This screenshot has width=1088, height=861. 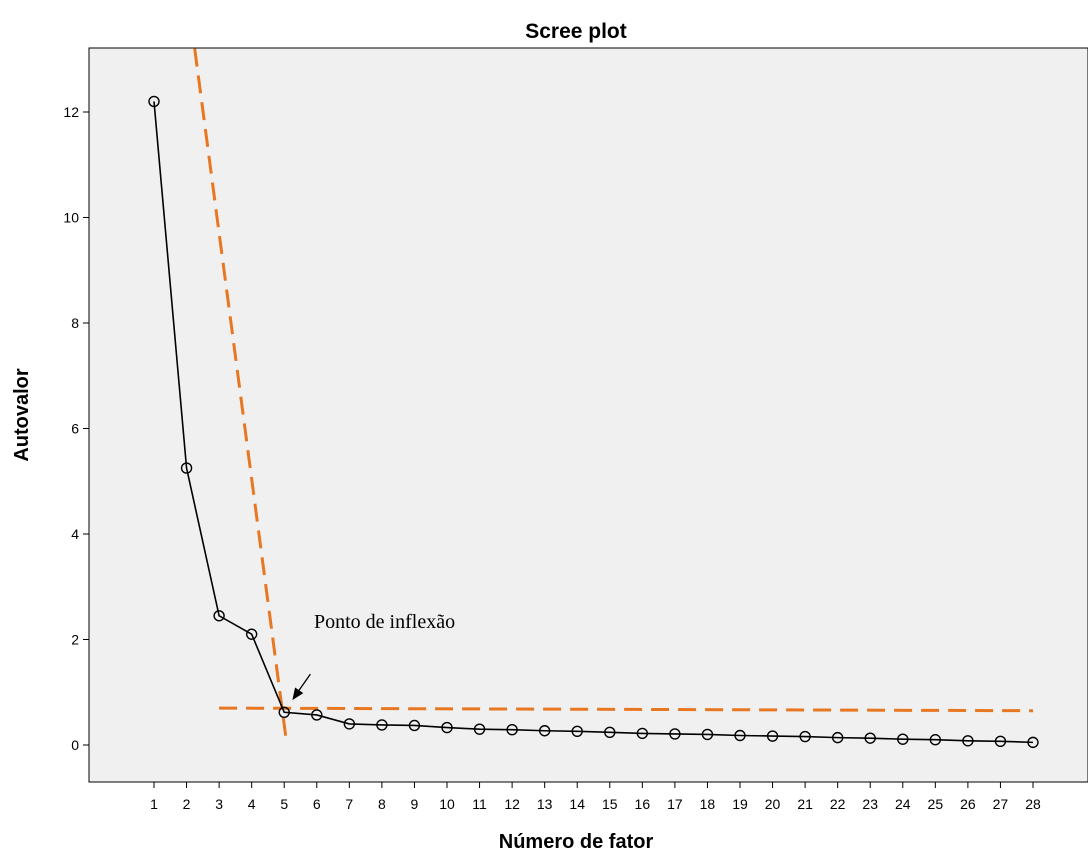 I want to click on x-tick-label: 18, so click(x=708, y=804).